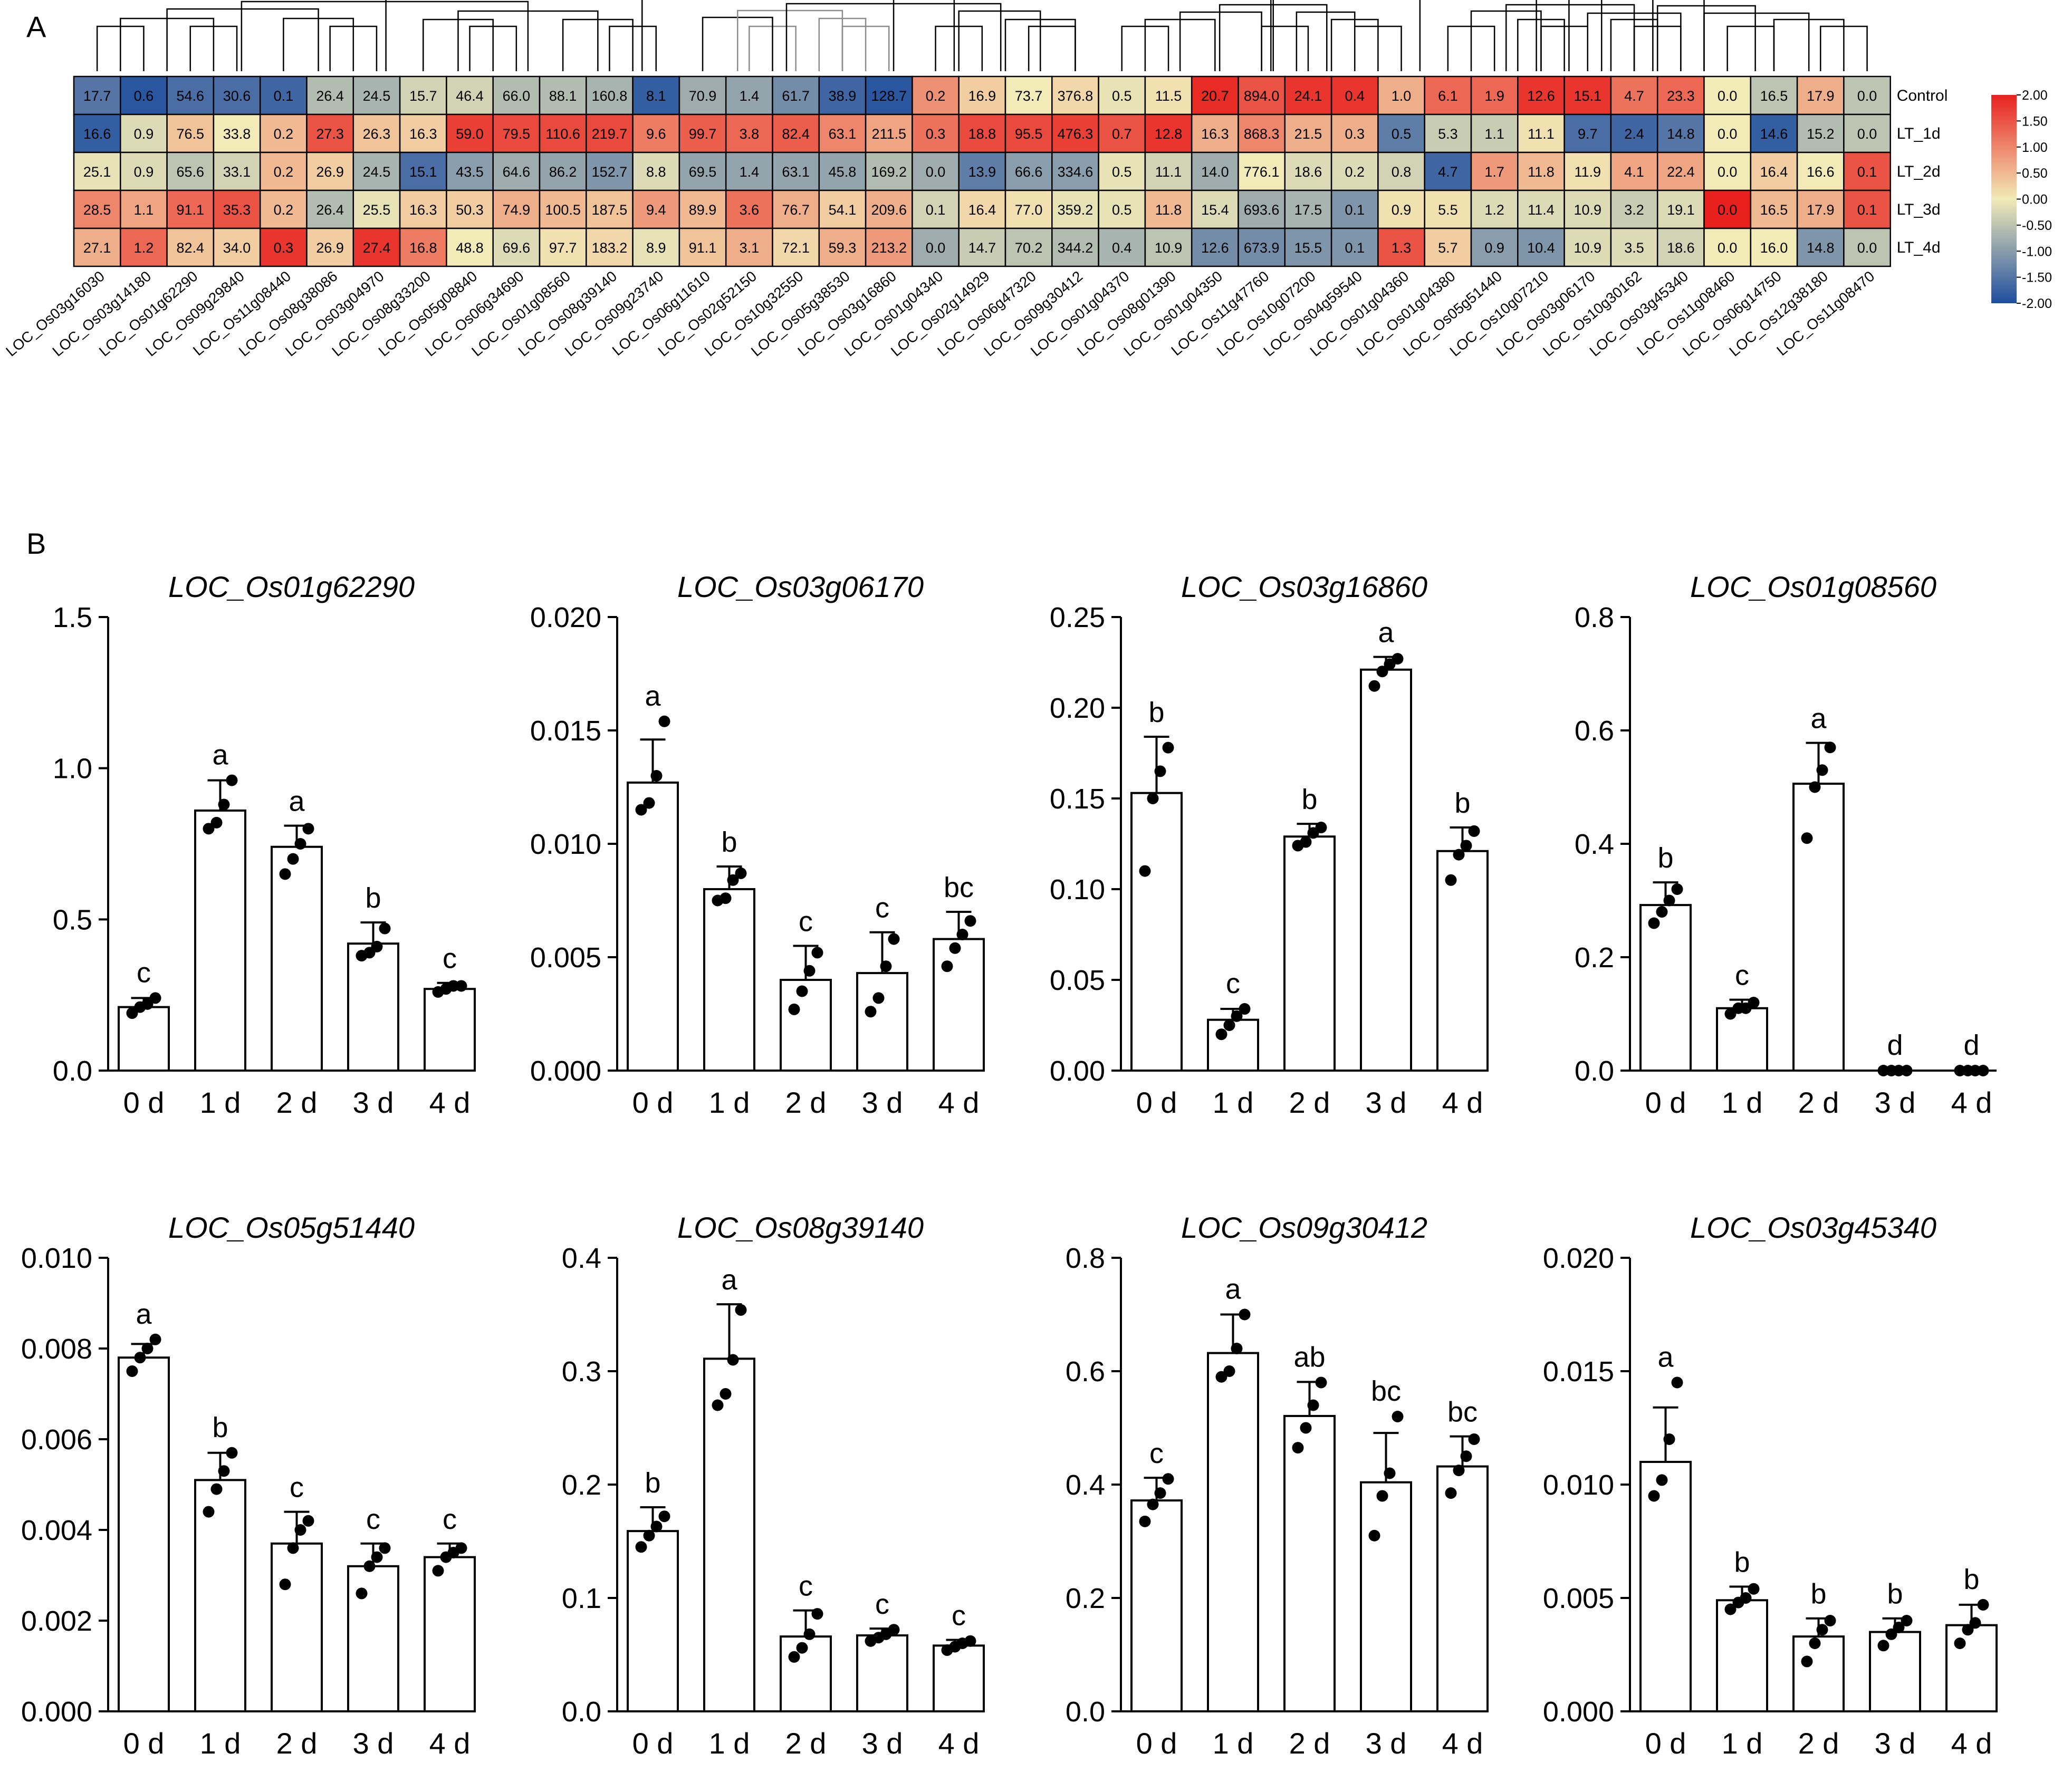 The height and width of the screenshot is (1772, 2072). I want to click on heatmap-cell-label: 27.4, so click(377, 248).